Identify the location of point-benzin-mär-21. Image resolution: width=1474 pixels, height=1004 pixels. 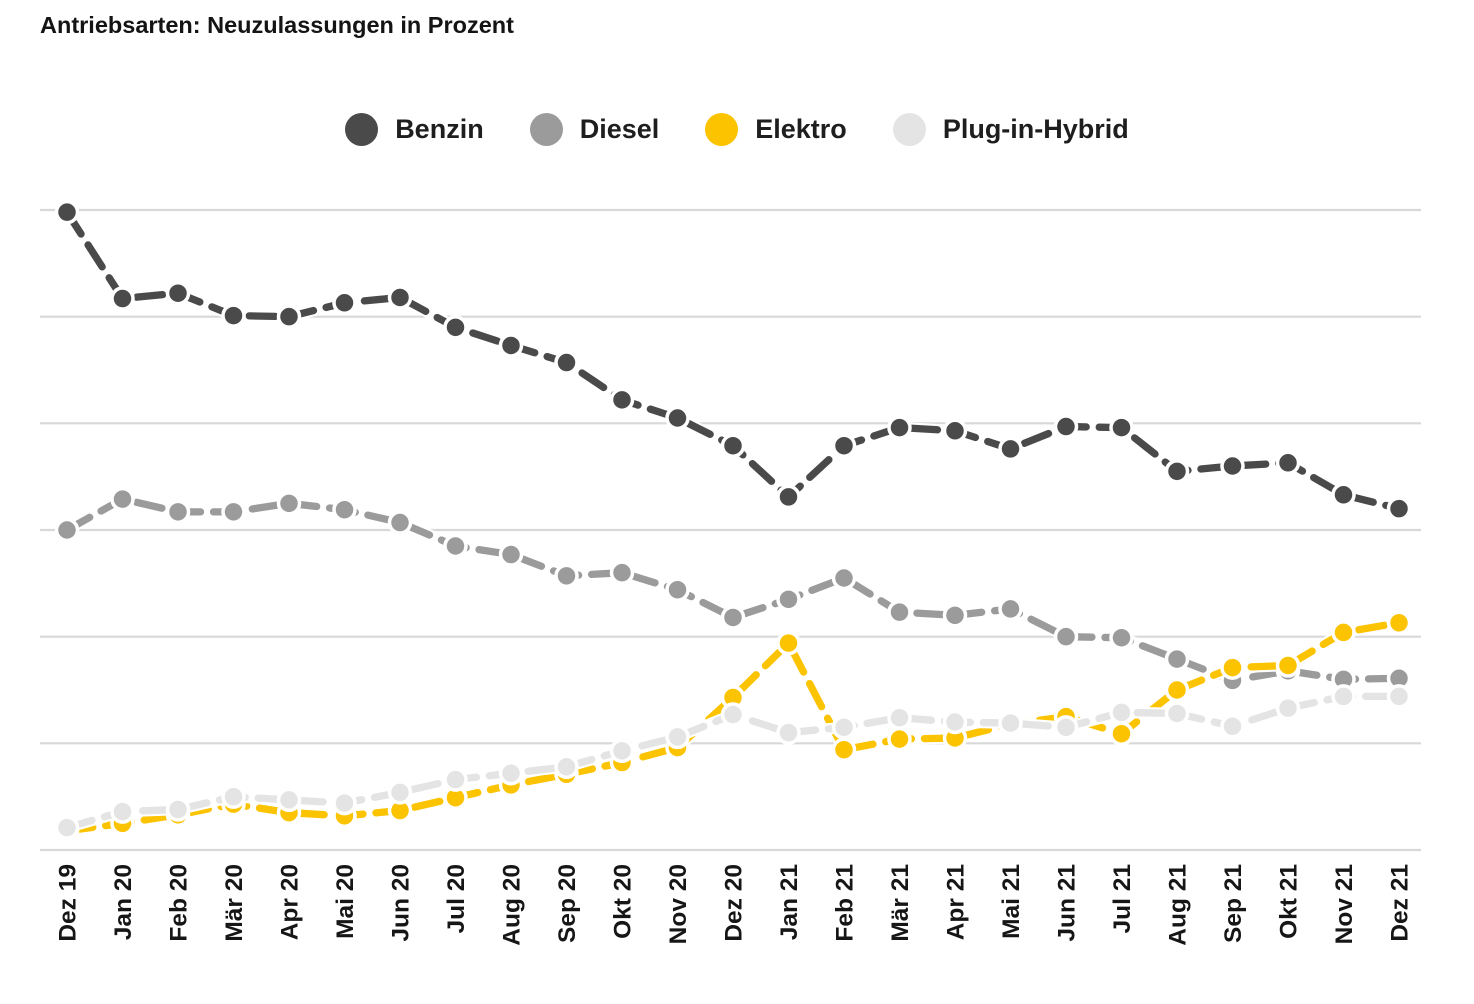
(899, 427).